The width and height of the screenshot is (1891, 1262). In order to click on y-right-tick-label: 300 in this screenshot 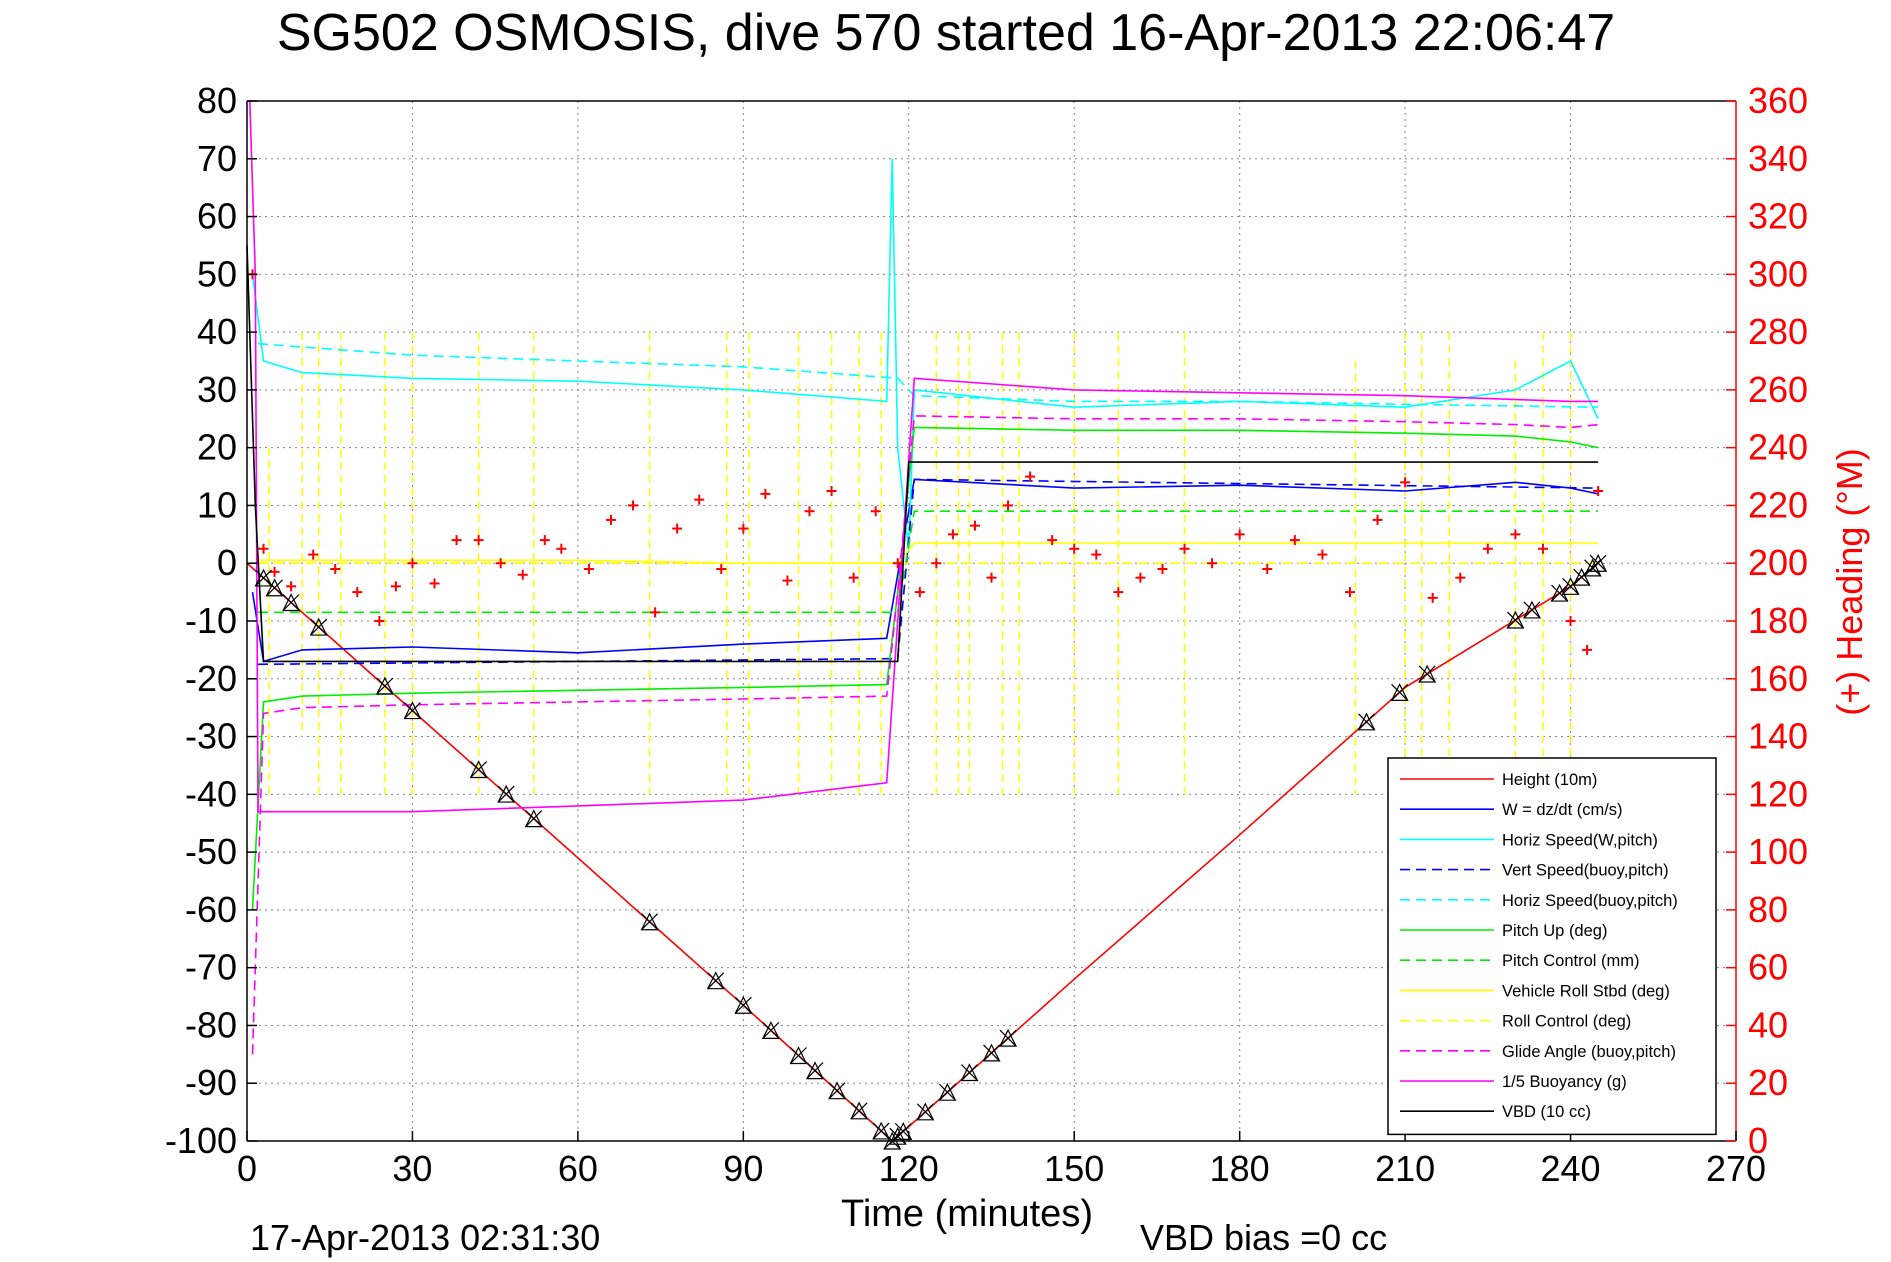, I will do `click(1778, 273)`.